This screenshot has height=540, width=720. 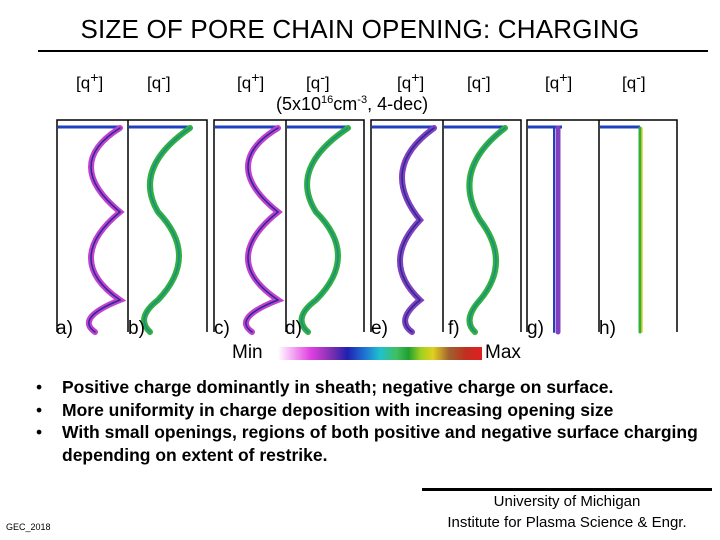 What do you see at coordinates (503, 352) in the screenshot?
I see `colorbar-max-label: Max` at bounding box center [503, 352].